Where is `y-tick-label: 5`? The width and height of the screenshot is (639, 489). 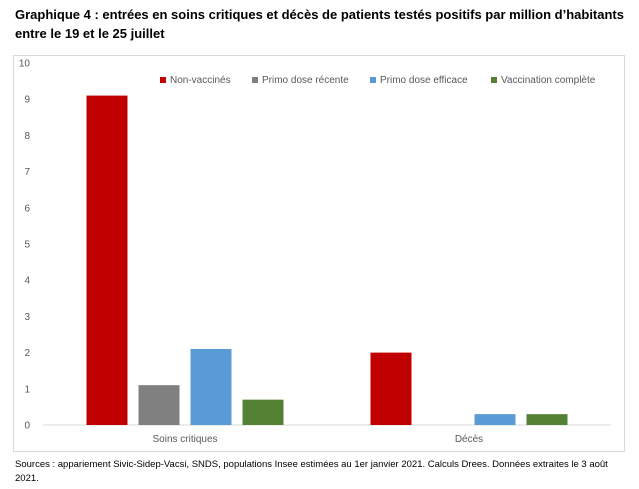 y-tick-label: 5 is located at coordinates (27, 245).